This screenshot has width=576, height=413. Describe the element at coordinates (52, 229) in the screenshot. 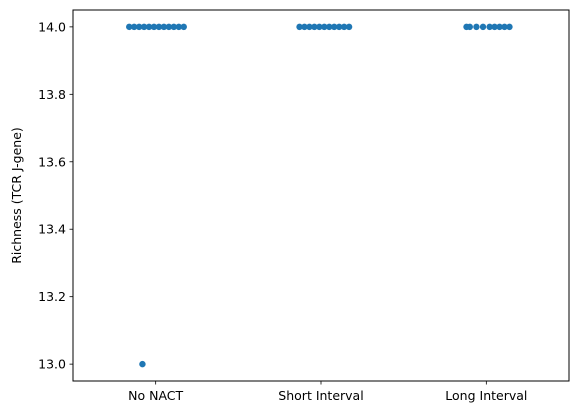

I see `y-tick-label: 13.4` at that location.